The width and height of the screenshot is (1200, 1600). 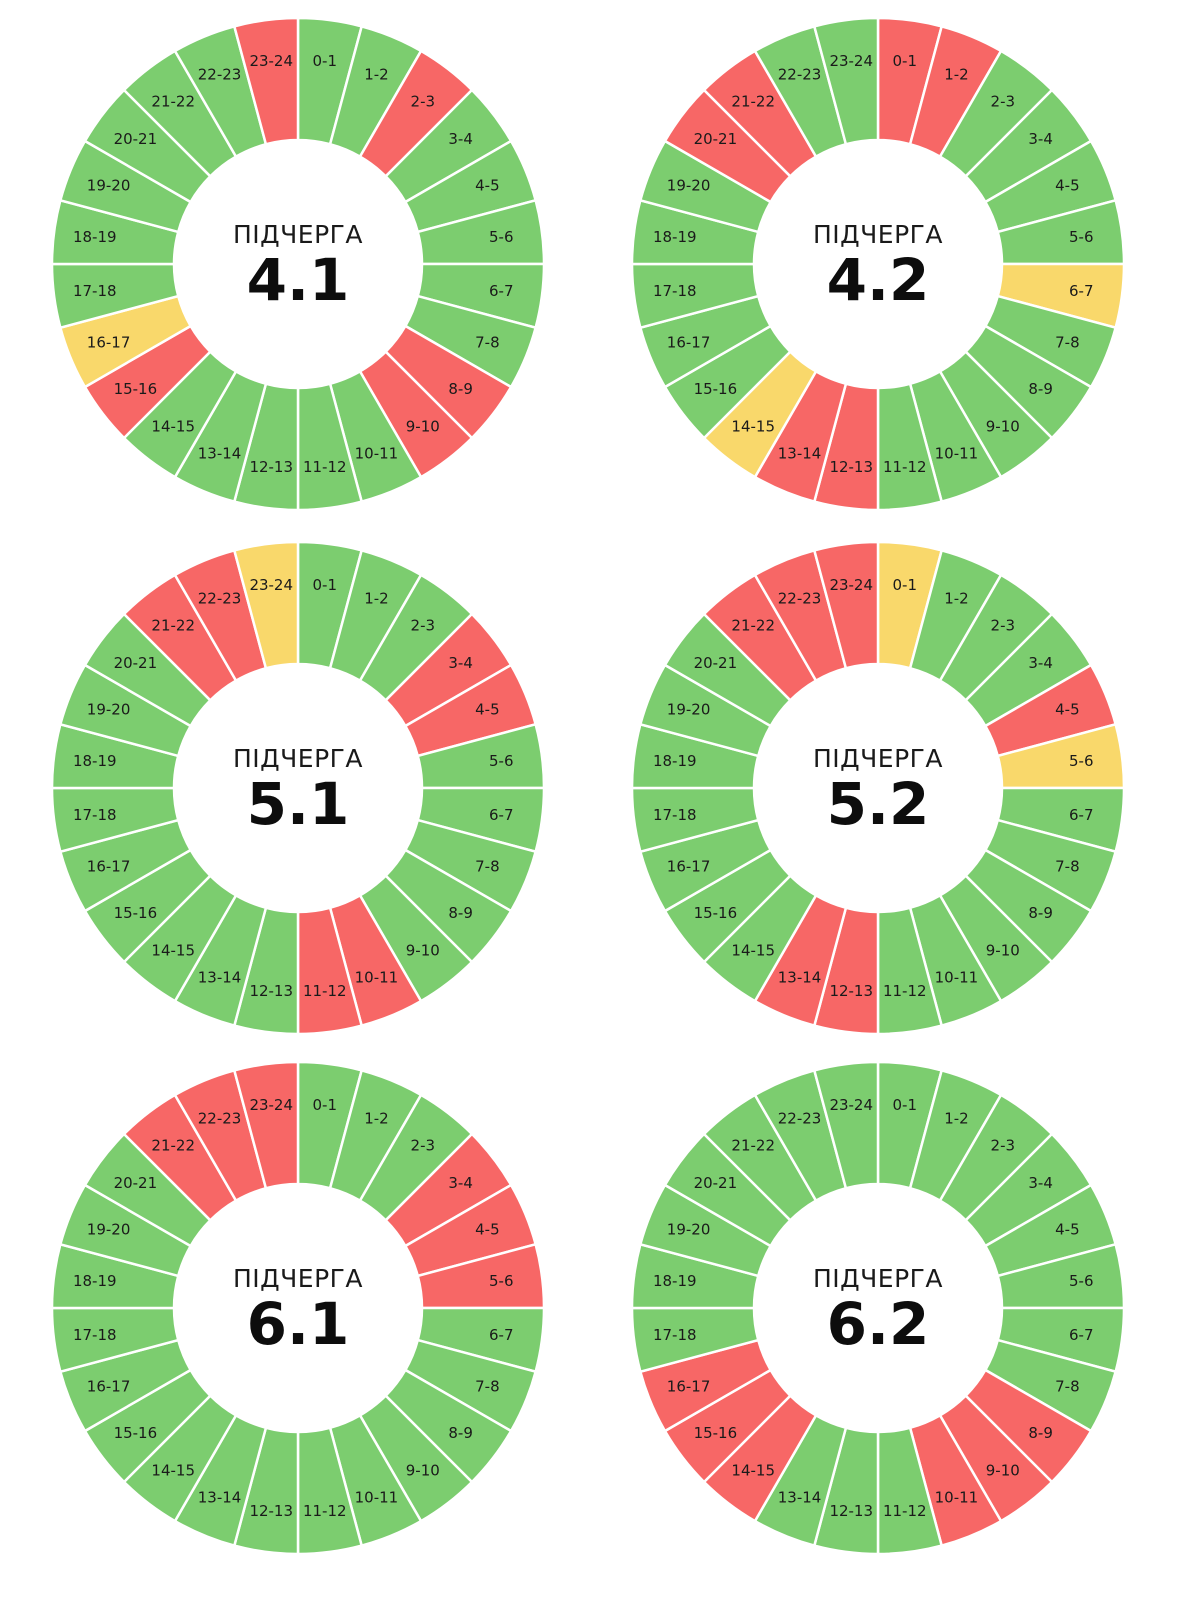 I want to click on wheel-5-1-label-9-10: 9-10, so click(x=423, y=951).